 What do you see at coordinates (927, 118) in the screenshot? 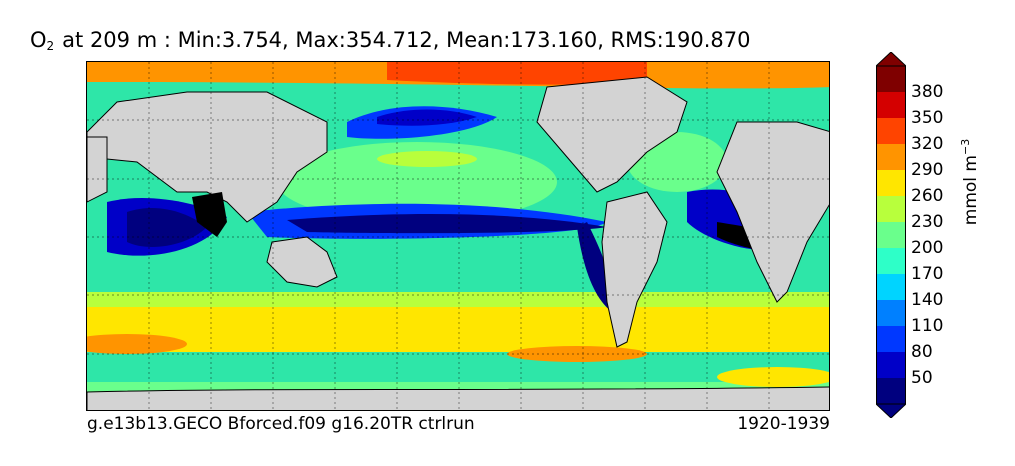
I see `colorbar-tick-label: 350` at bounding box center [927, 118].